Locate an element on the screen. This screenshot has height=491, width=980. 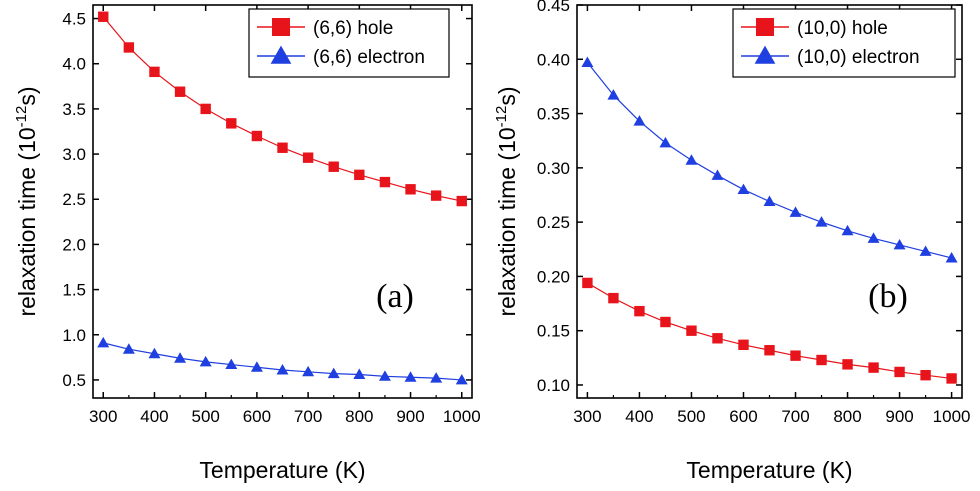
x-tick-label: 700 is located at coordinates (308, 416).